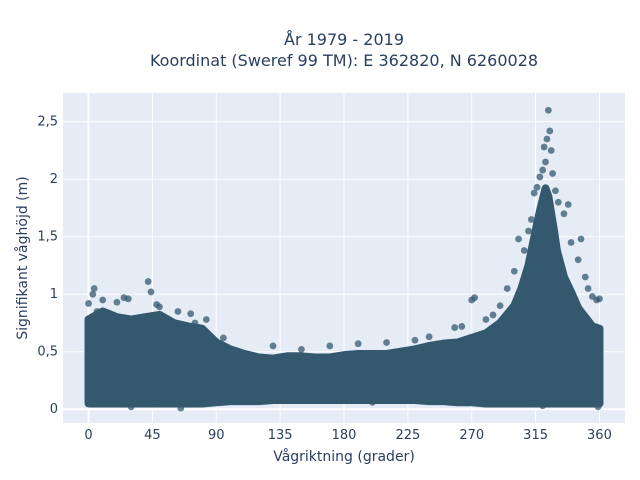 This screenshot has width=640, height=480. Describe the element at coordinates (22, 257) in the screenshot. I see `y-axis-title: Signifikant våghöjd (m)` at that location.